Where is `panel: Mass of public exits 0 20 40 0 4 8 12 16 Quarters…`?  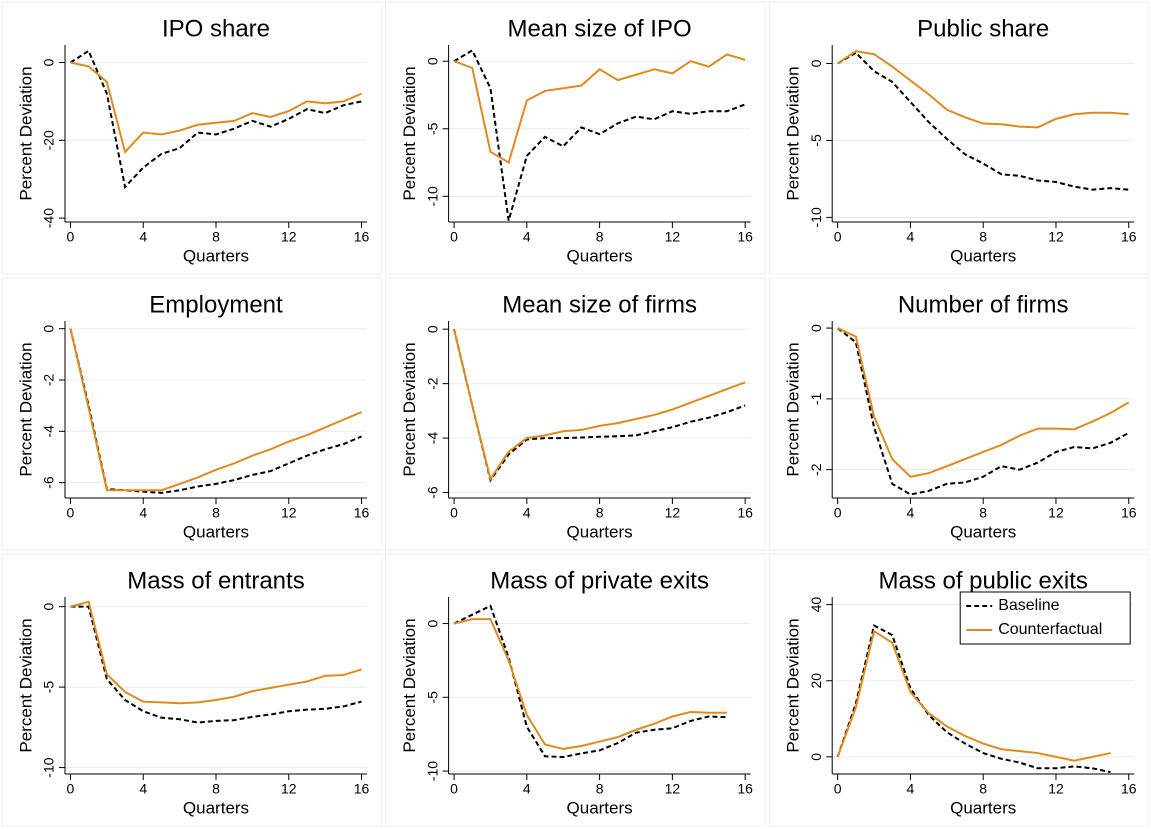
panel: Mass of public exits 0 20 40 0 4 8 12 16 Quarters… is located at coordinates (959, 690).